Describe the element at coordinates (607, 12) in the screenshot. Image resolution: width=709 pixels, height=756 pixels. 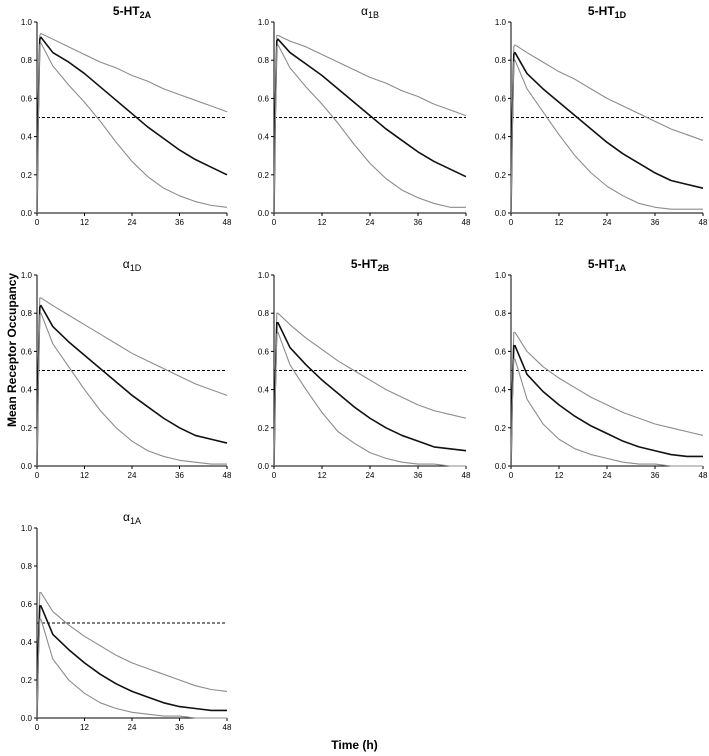
I see `panel-title: 5-HT1D` at that location.